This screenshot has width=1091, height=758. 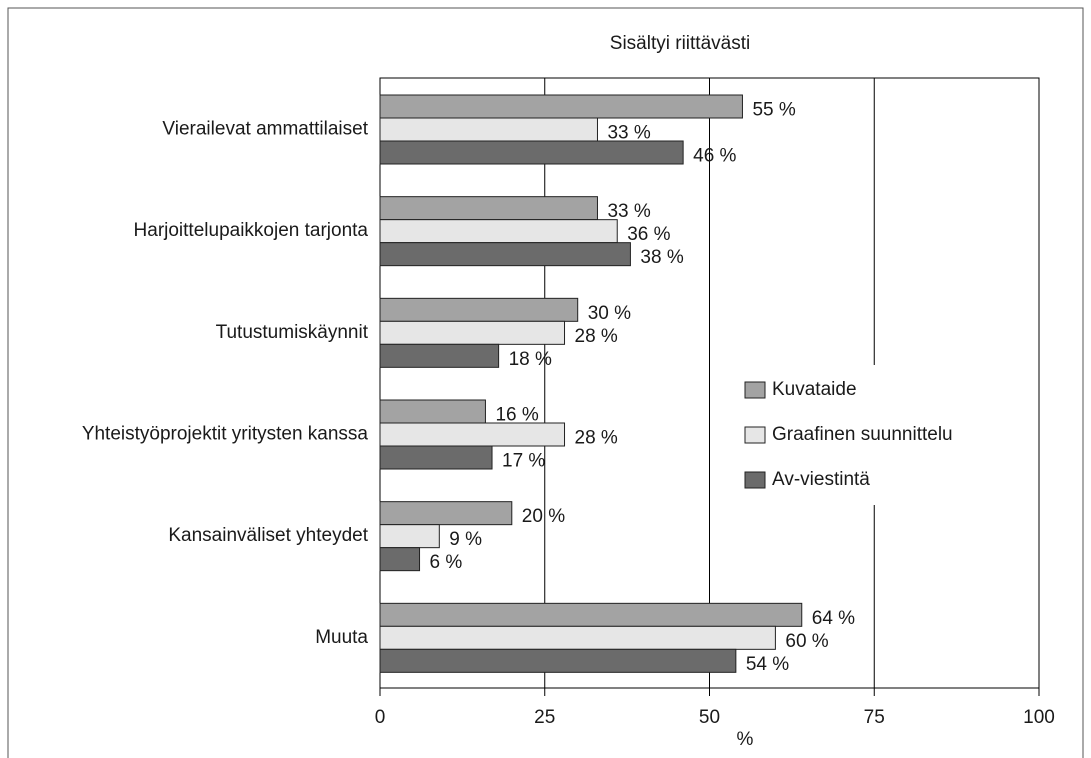 What do you see at coordinates (709, 717) in the screenshot?
I see `x-tick-label: 50` at bounding box center [709, 717].